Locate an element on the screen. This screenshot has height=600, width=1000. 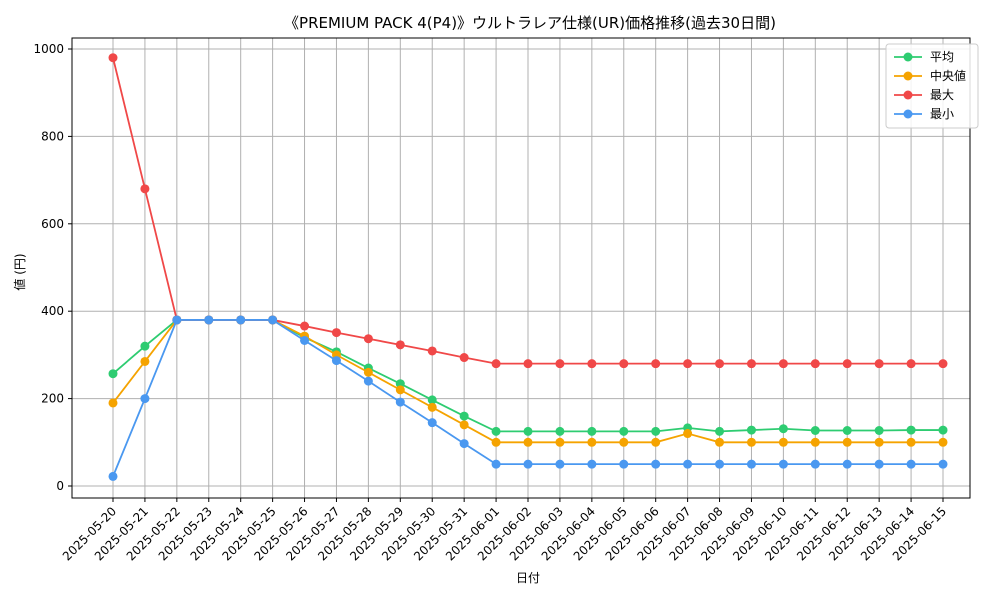
y-tick-label: 200 is located at coordinates (52, 399).